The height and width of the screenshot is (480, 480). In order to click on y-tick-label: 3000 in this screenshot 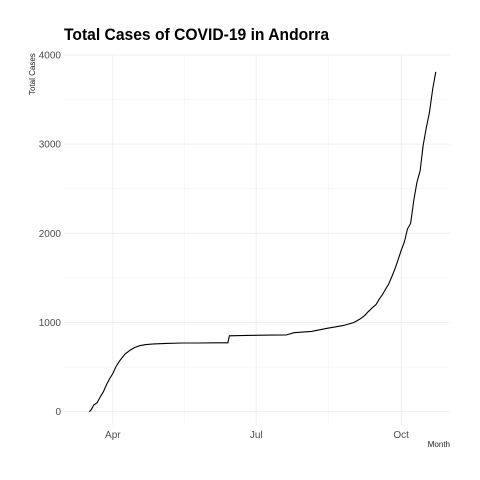, I will do `click(50, 145)`.